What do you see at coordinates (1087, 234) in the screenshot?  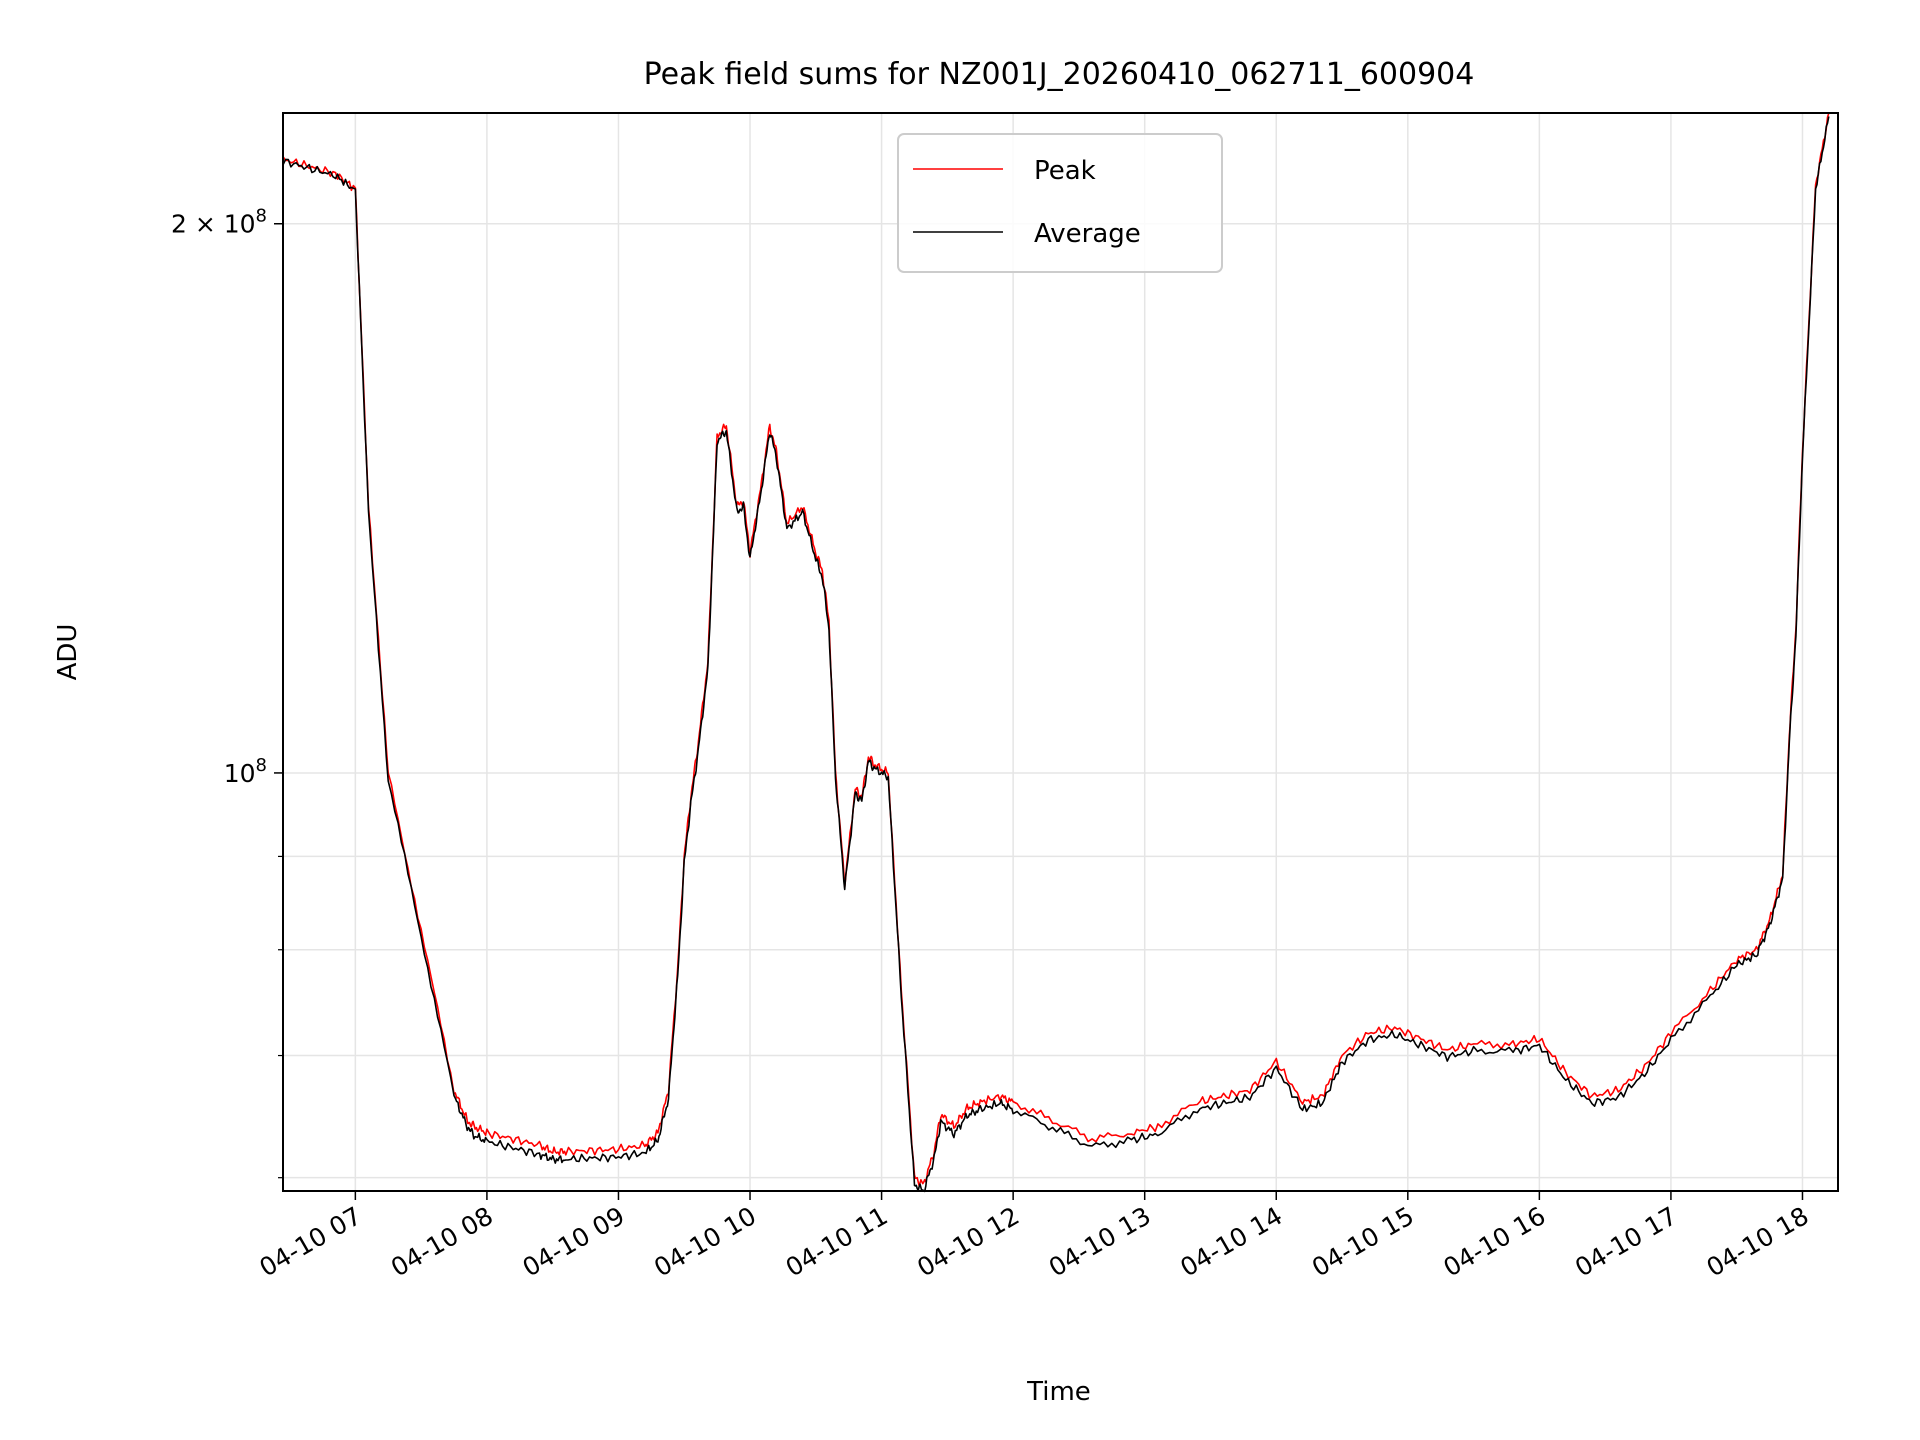 I see `legend-label-average: Average` at bounding box center [1087, 234].